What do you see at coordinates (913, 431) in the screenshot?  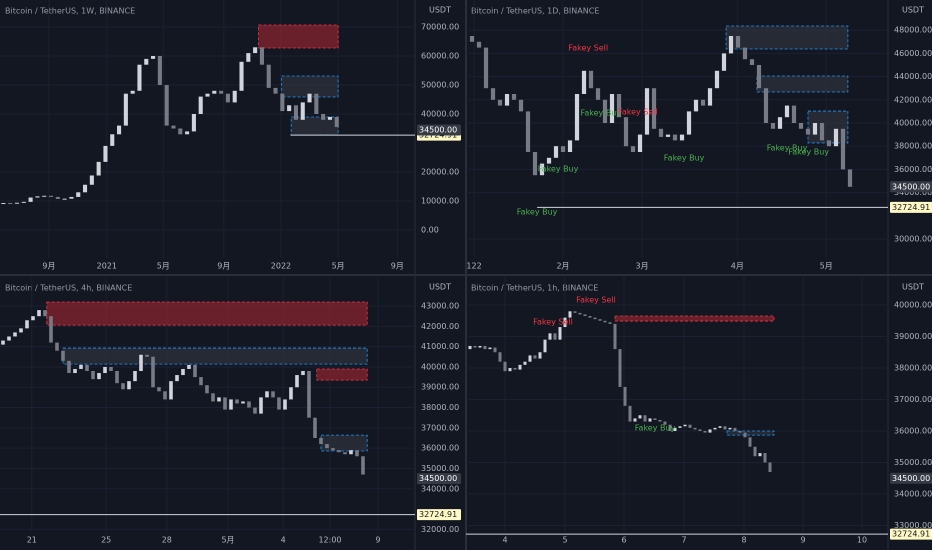 I see `y-tick-label: 36000.00` at bounding box center [913, 431].